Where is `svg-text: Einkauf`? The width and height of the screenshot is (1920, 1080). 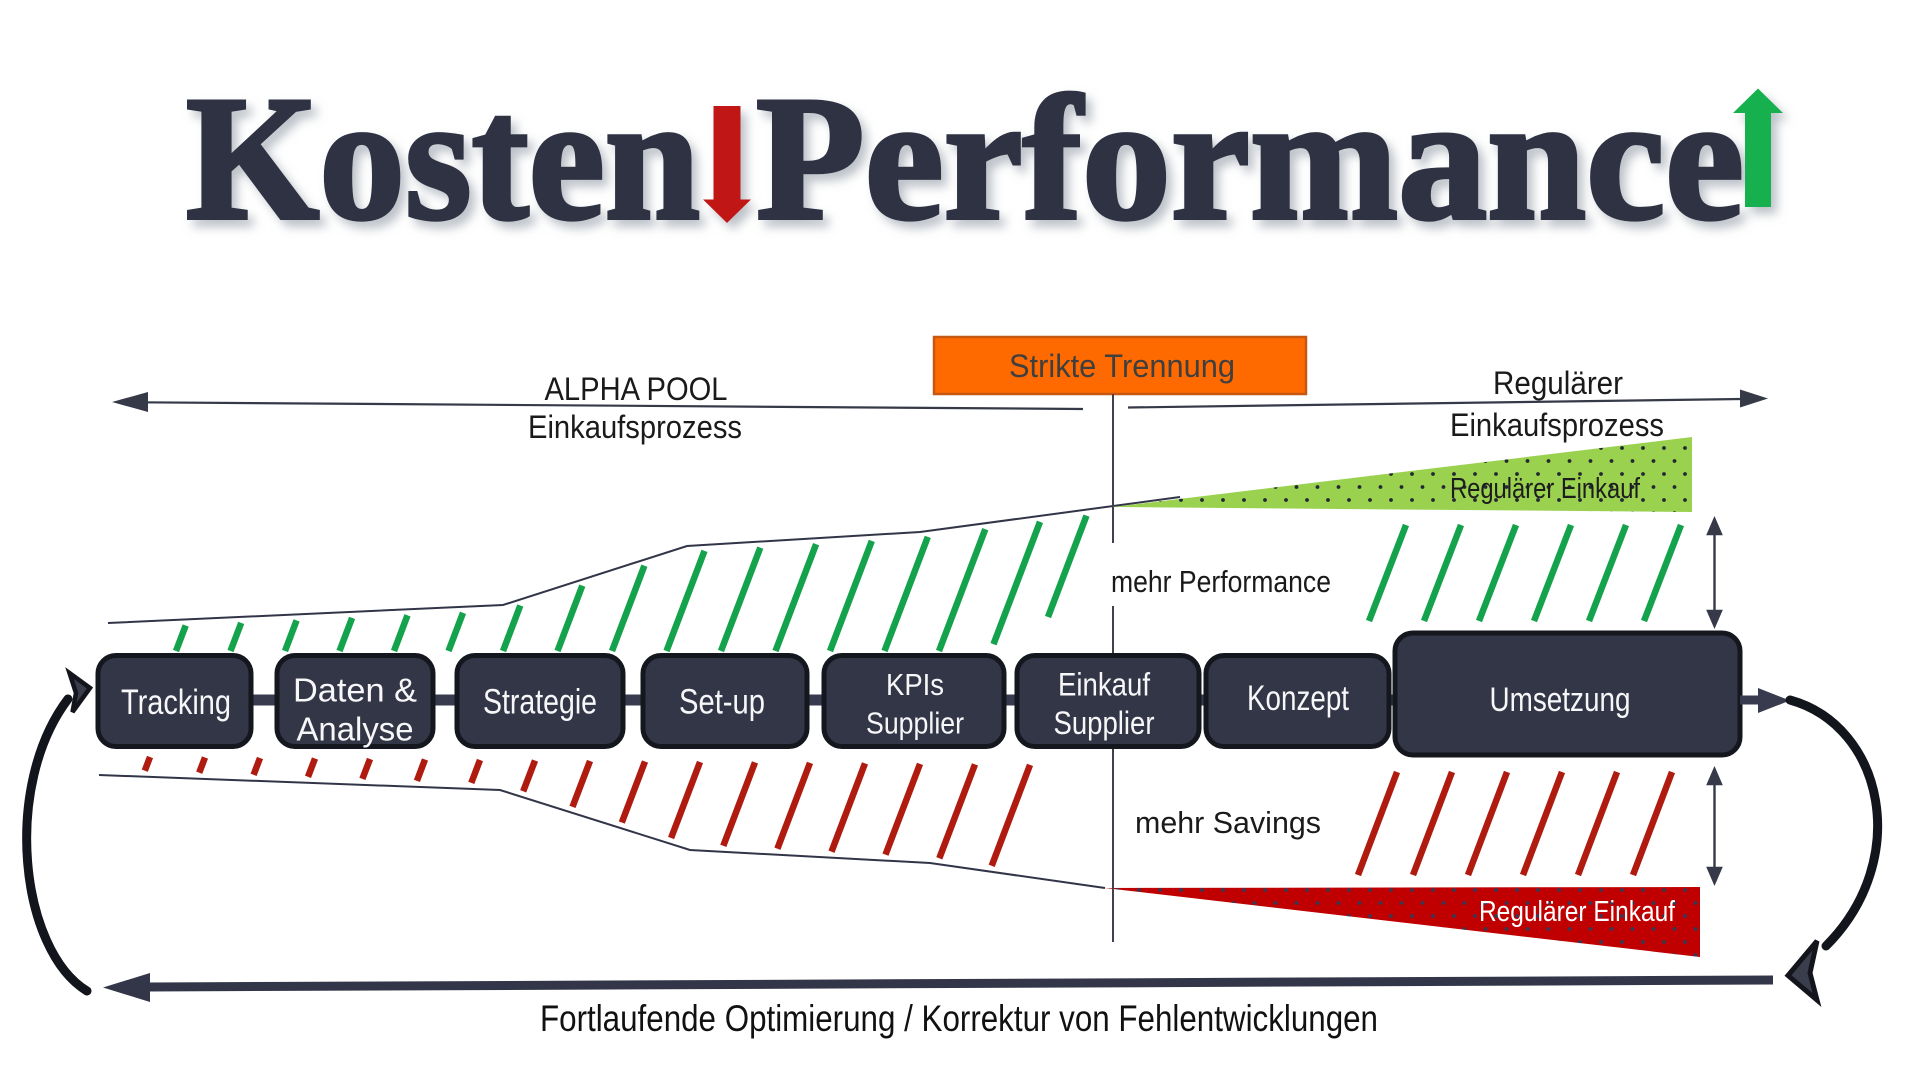 svg-text: Einkauf is located at coordinates (1104, 685).